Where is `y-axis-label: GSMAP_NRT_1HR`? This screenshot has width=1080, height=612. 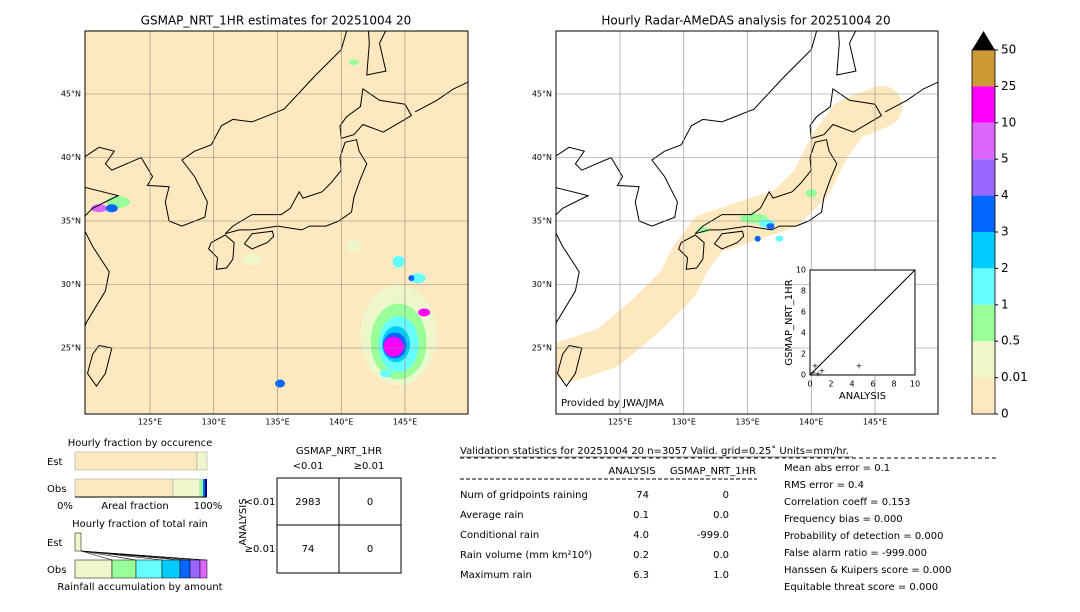 y-axis-label: GSMAP_NRT_1HR is located at coordinates (789, 322).